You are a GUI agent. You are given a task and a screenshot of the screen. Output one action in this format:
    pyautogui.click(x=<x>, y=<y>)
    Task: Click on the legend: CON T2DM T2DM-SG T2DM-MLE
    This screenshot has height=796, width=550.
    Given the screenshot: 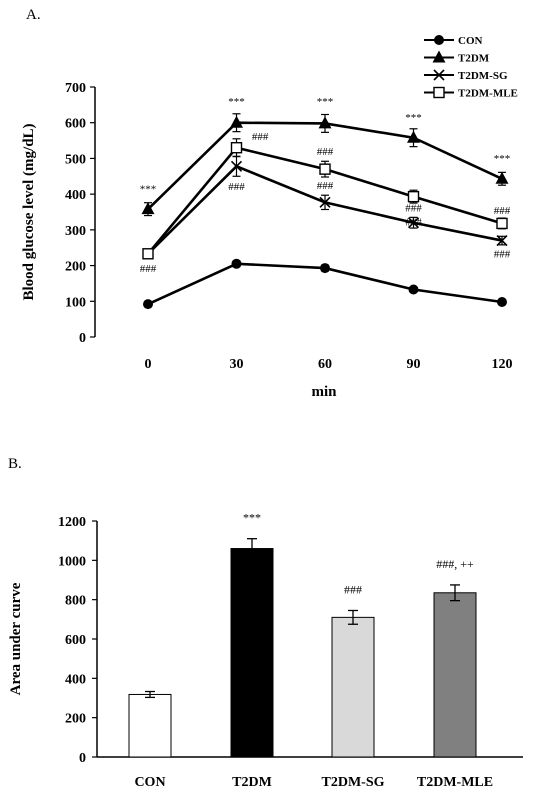 What is the action you would take?
    pyautogui.click(x=471, y=67)
    